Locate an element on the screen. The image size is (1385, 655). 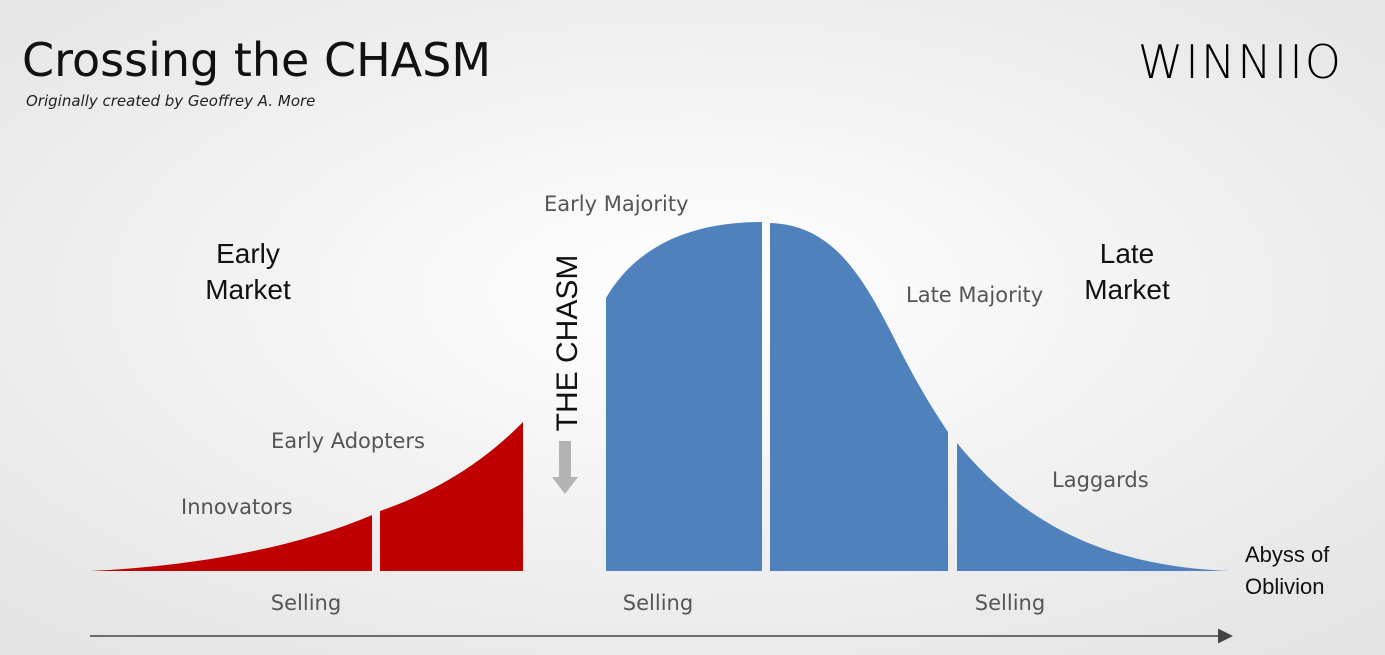
laggards-area is located at coordinates (1093, 507).